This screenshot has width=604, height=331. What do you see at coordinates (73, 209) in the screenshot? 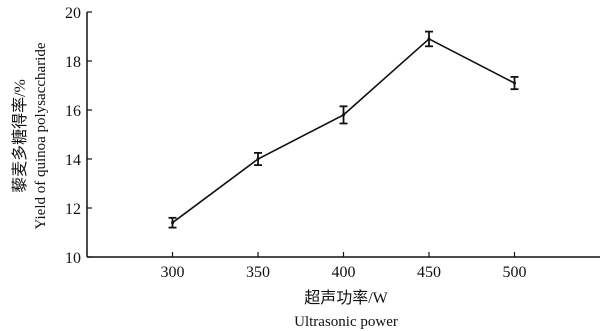
I see `y-tick-label: 12` at bounding box center [73, 209].